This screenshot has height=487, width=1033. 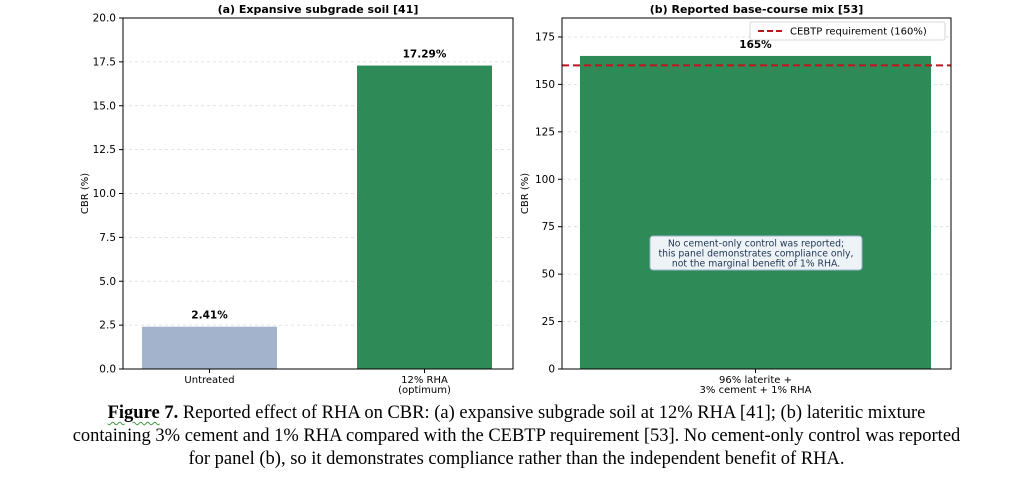 I want to click on chart-title: (a) Expansive subgrade soil [41], so click(x=318, y=9).